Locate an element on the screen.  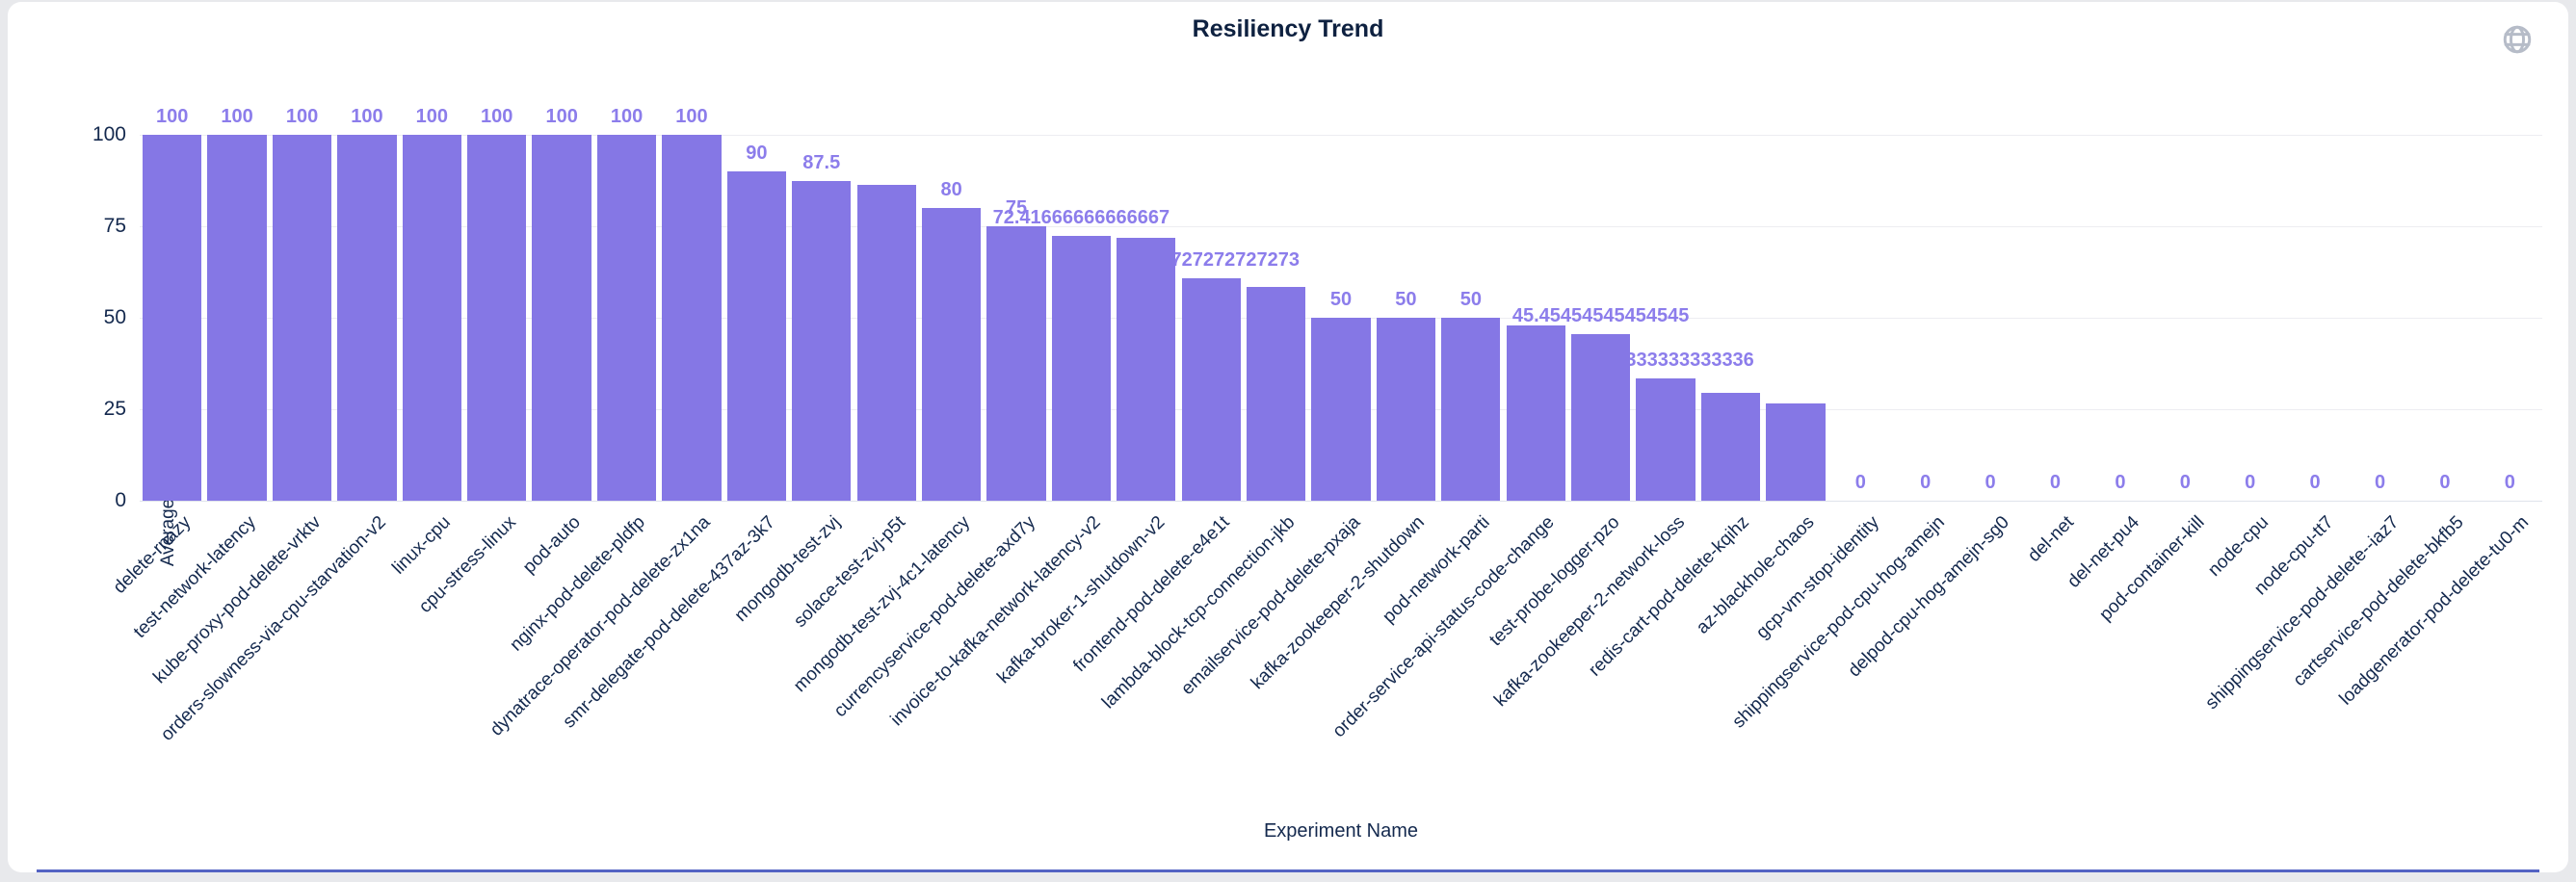
bottom-accent-line is located at coordinates (1288, 870).